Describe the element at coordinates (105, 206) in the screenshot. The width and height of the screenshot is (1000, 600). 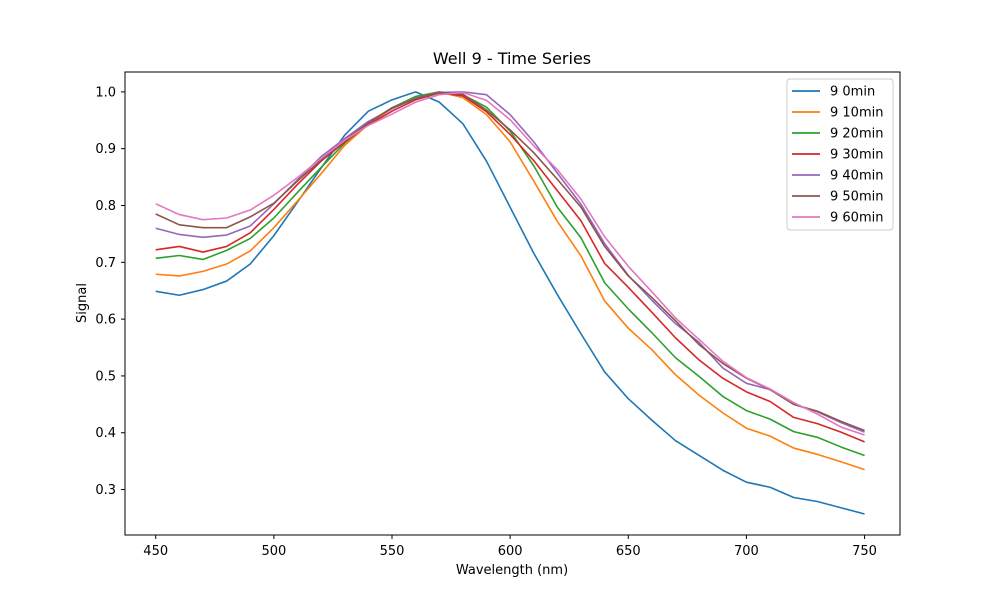
I see `y-tick-label: 0.8` at that location.